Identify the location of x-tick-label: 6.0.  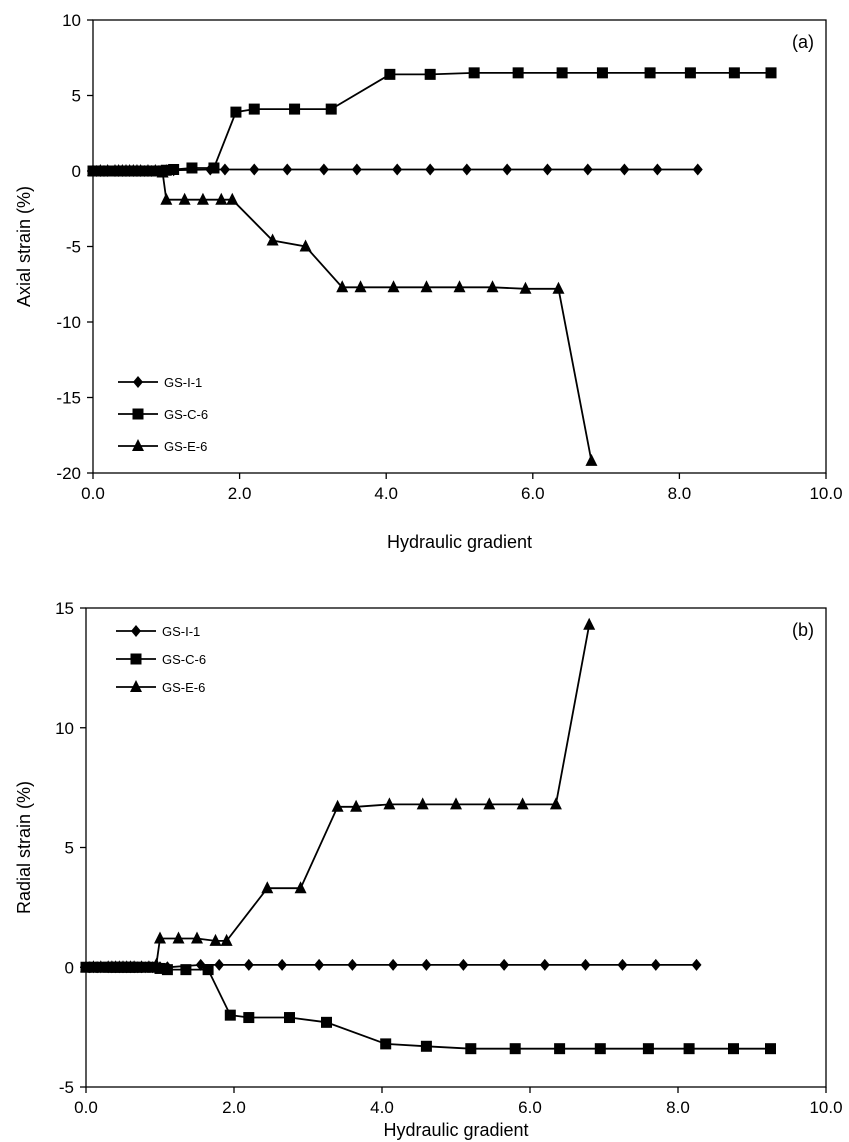
(533, 493).